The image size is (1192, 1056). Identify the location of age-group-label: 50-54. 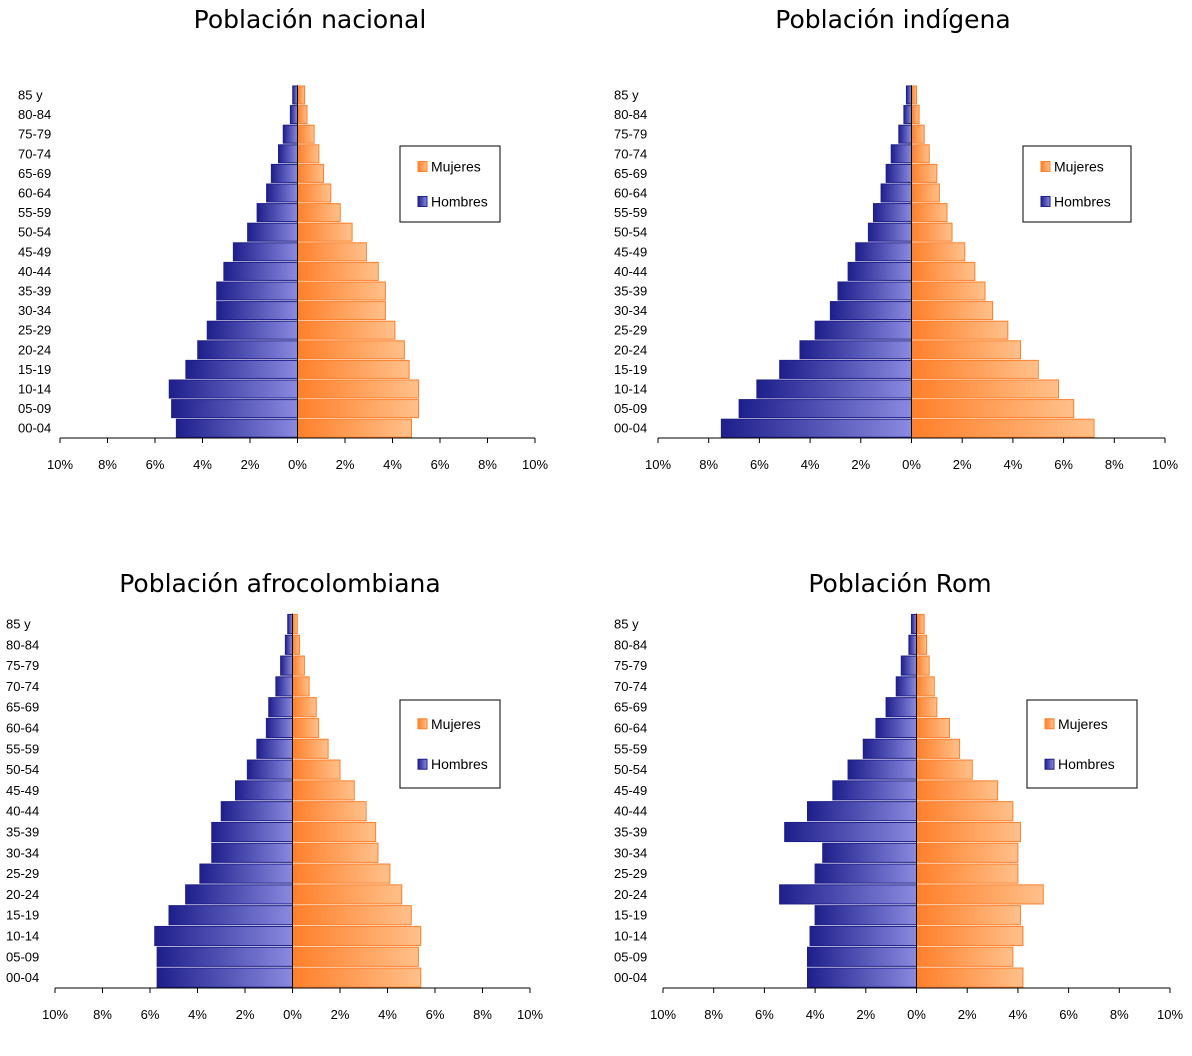
(34, 232).